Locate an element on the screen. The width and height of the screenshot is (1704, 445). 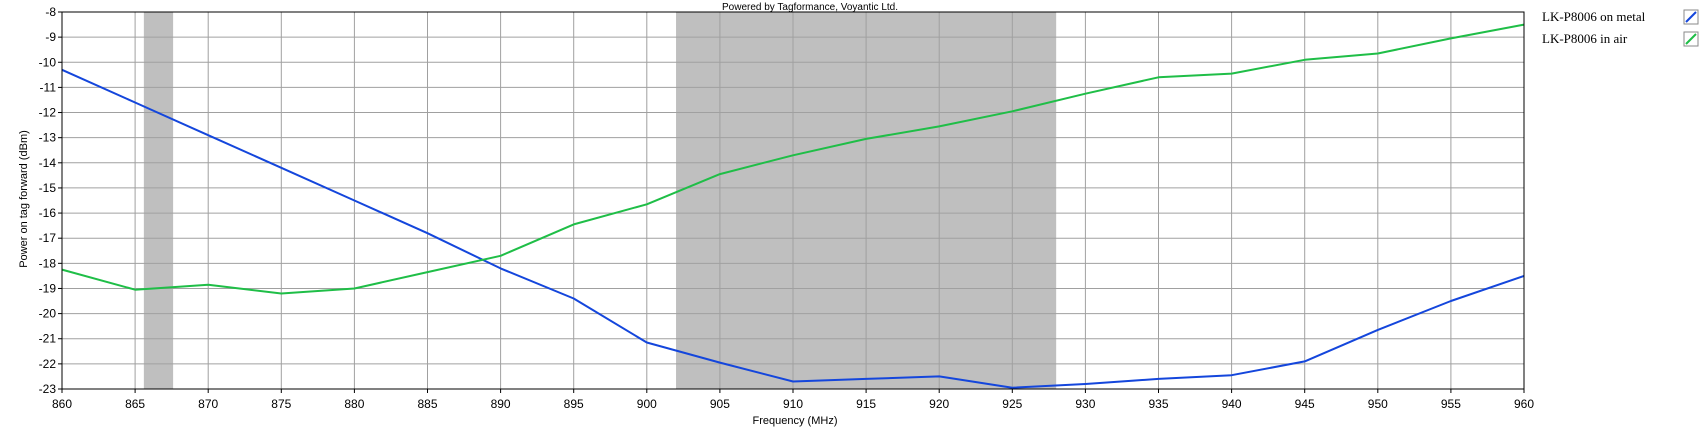
x-tick-label-900: 900 is located at coordinates (647, 404).